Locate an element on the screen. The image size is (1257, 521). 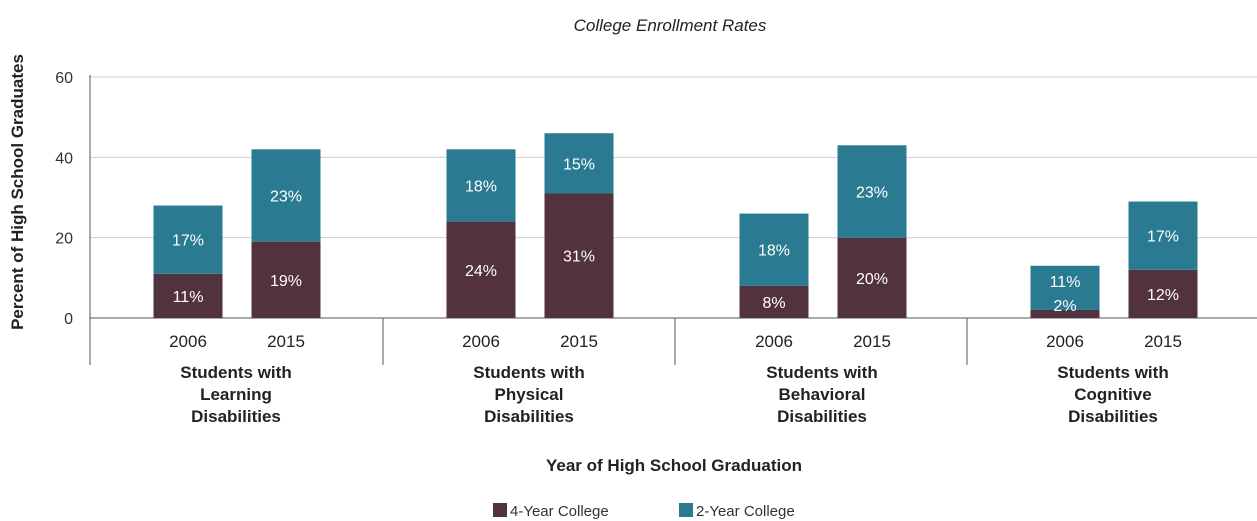
bar-label-4-year: 12% is located at coordinates (1163, 295).